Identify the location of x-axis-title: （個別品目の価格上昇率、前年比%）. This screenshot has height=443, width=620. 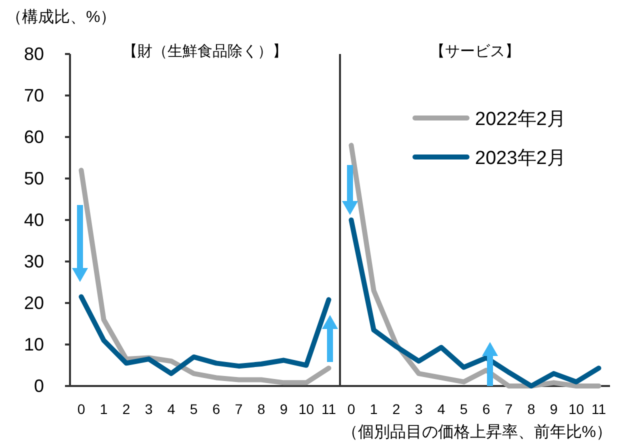
(477, 432).